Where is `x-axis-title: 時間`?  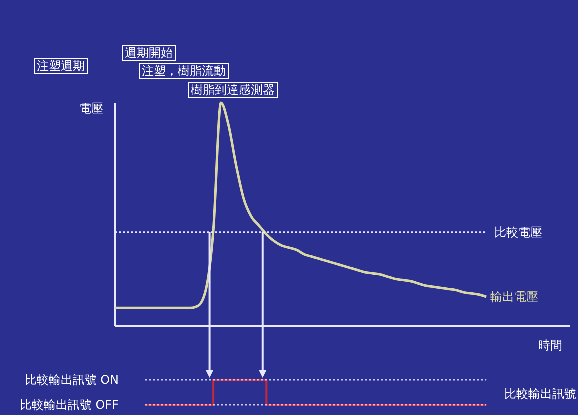 x-axis-title: 時間 is located at coordinates (550, 345).